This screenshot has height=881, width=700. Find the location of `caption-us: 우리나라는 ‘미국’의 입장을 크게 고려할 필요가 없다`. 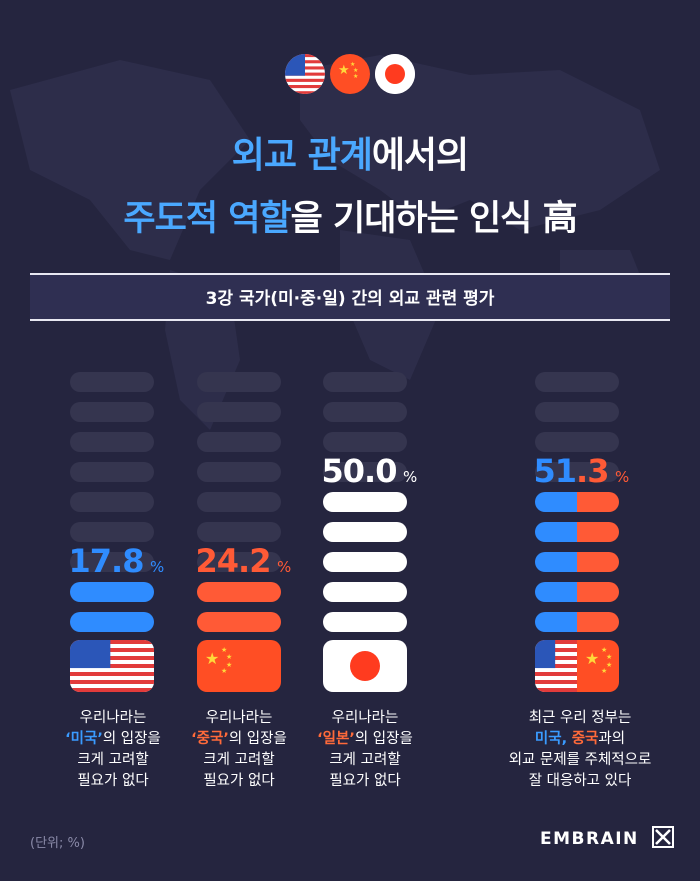

caption-us: 우리나라는 ‘미국’의 입장을 크게 고려할 필요가 없다 is located at coordinates (113, 750).